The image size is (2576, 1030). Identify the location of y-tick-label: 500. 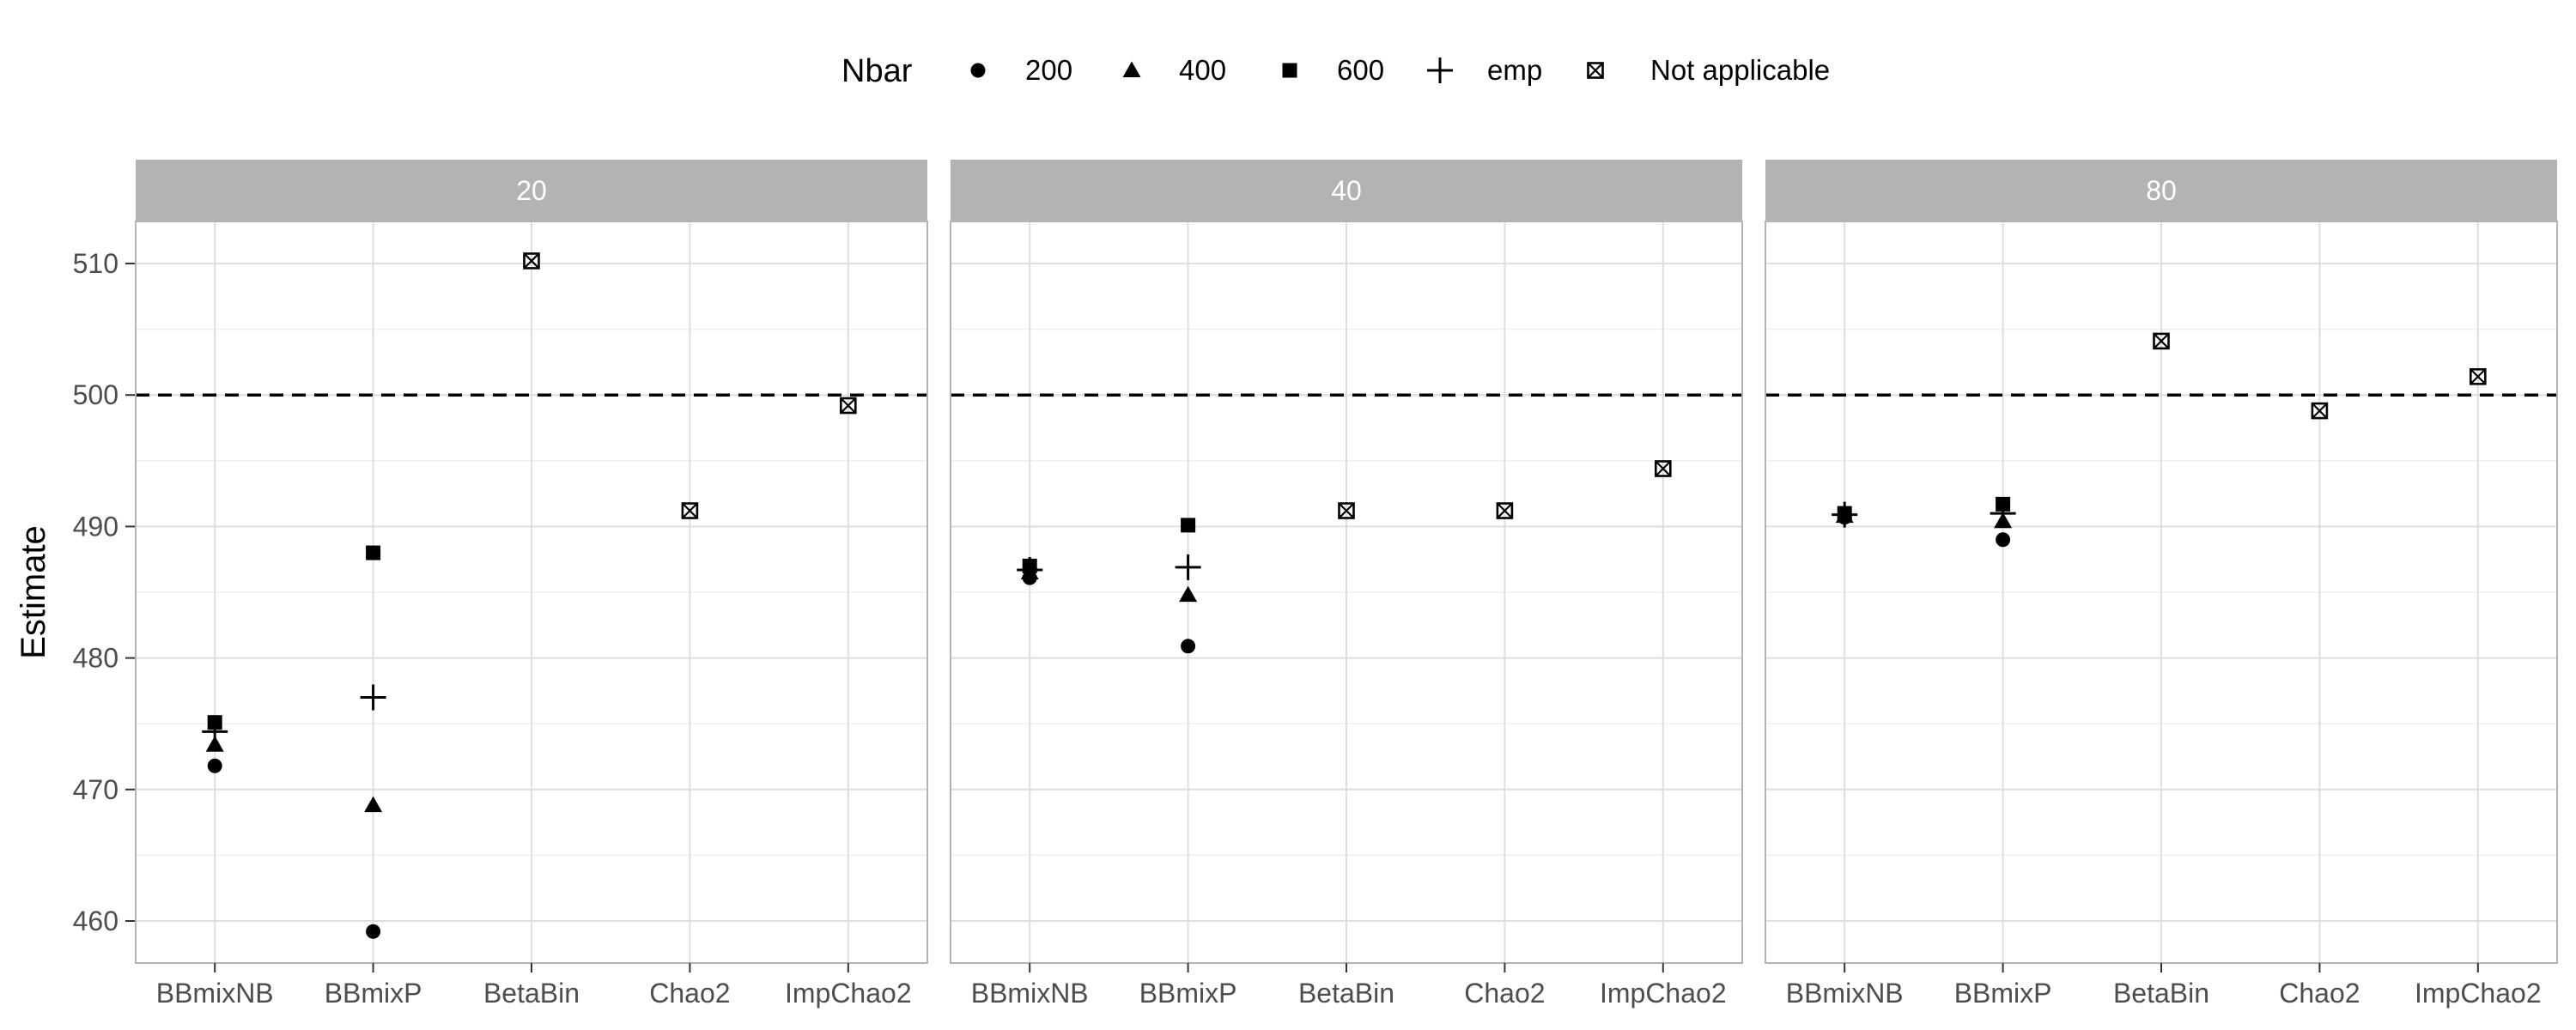
(96, 394).